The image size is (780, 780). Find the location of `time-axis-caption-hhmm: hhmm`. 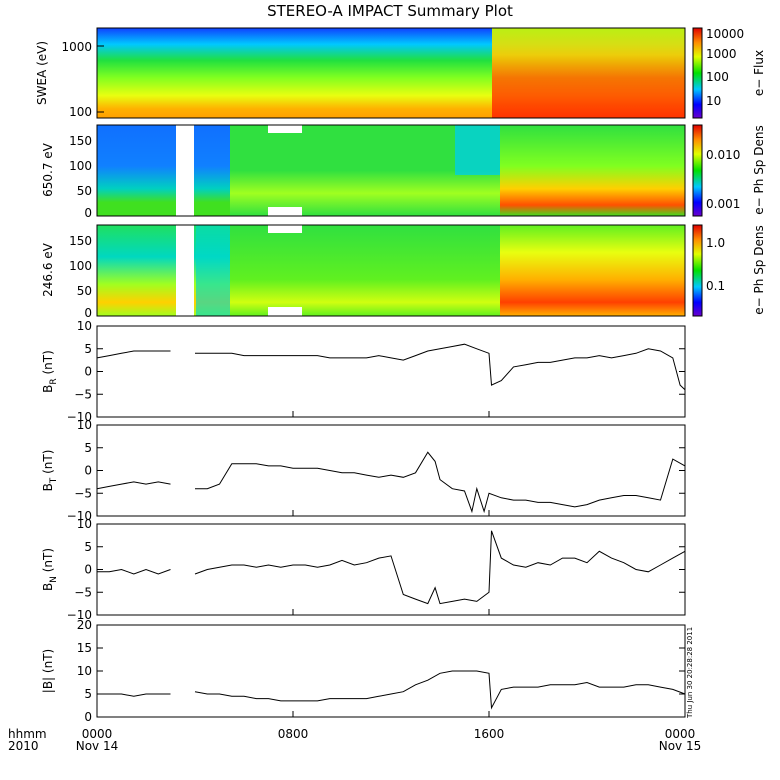

time-axis-caption-hhmm: hhmm is located at coordinates (27, 734).